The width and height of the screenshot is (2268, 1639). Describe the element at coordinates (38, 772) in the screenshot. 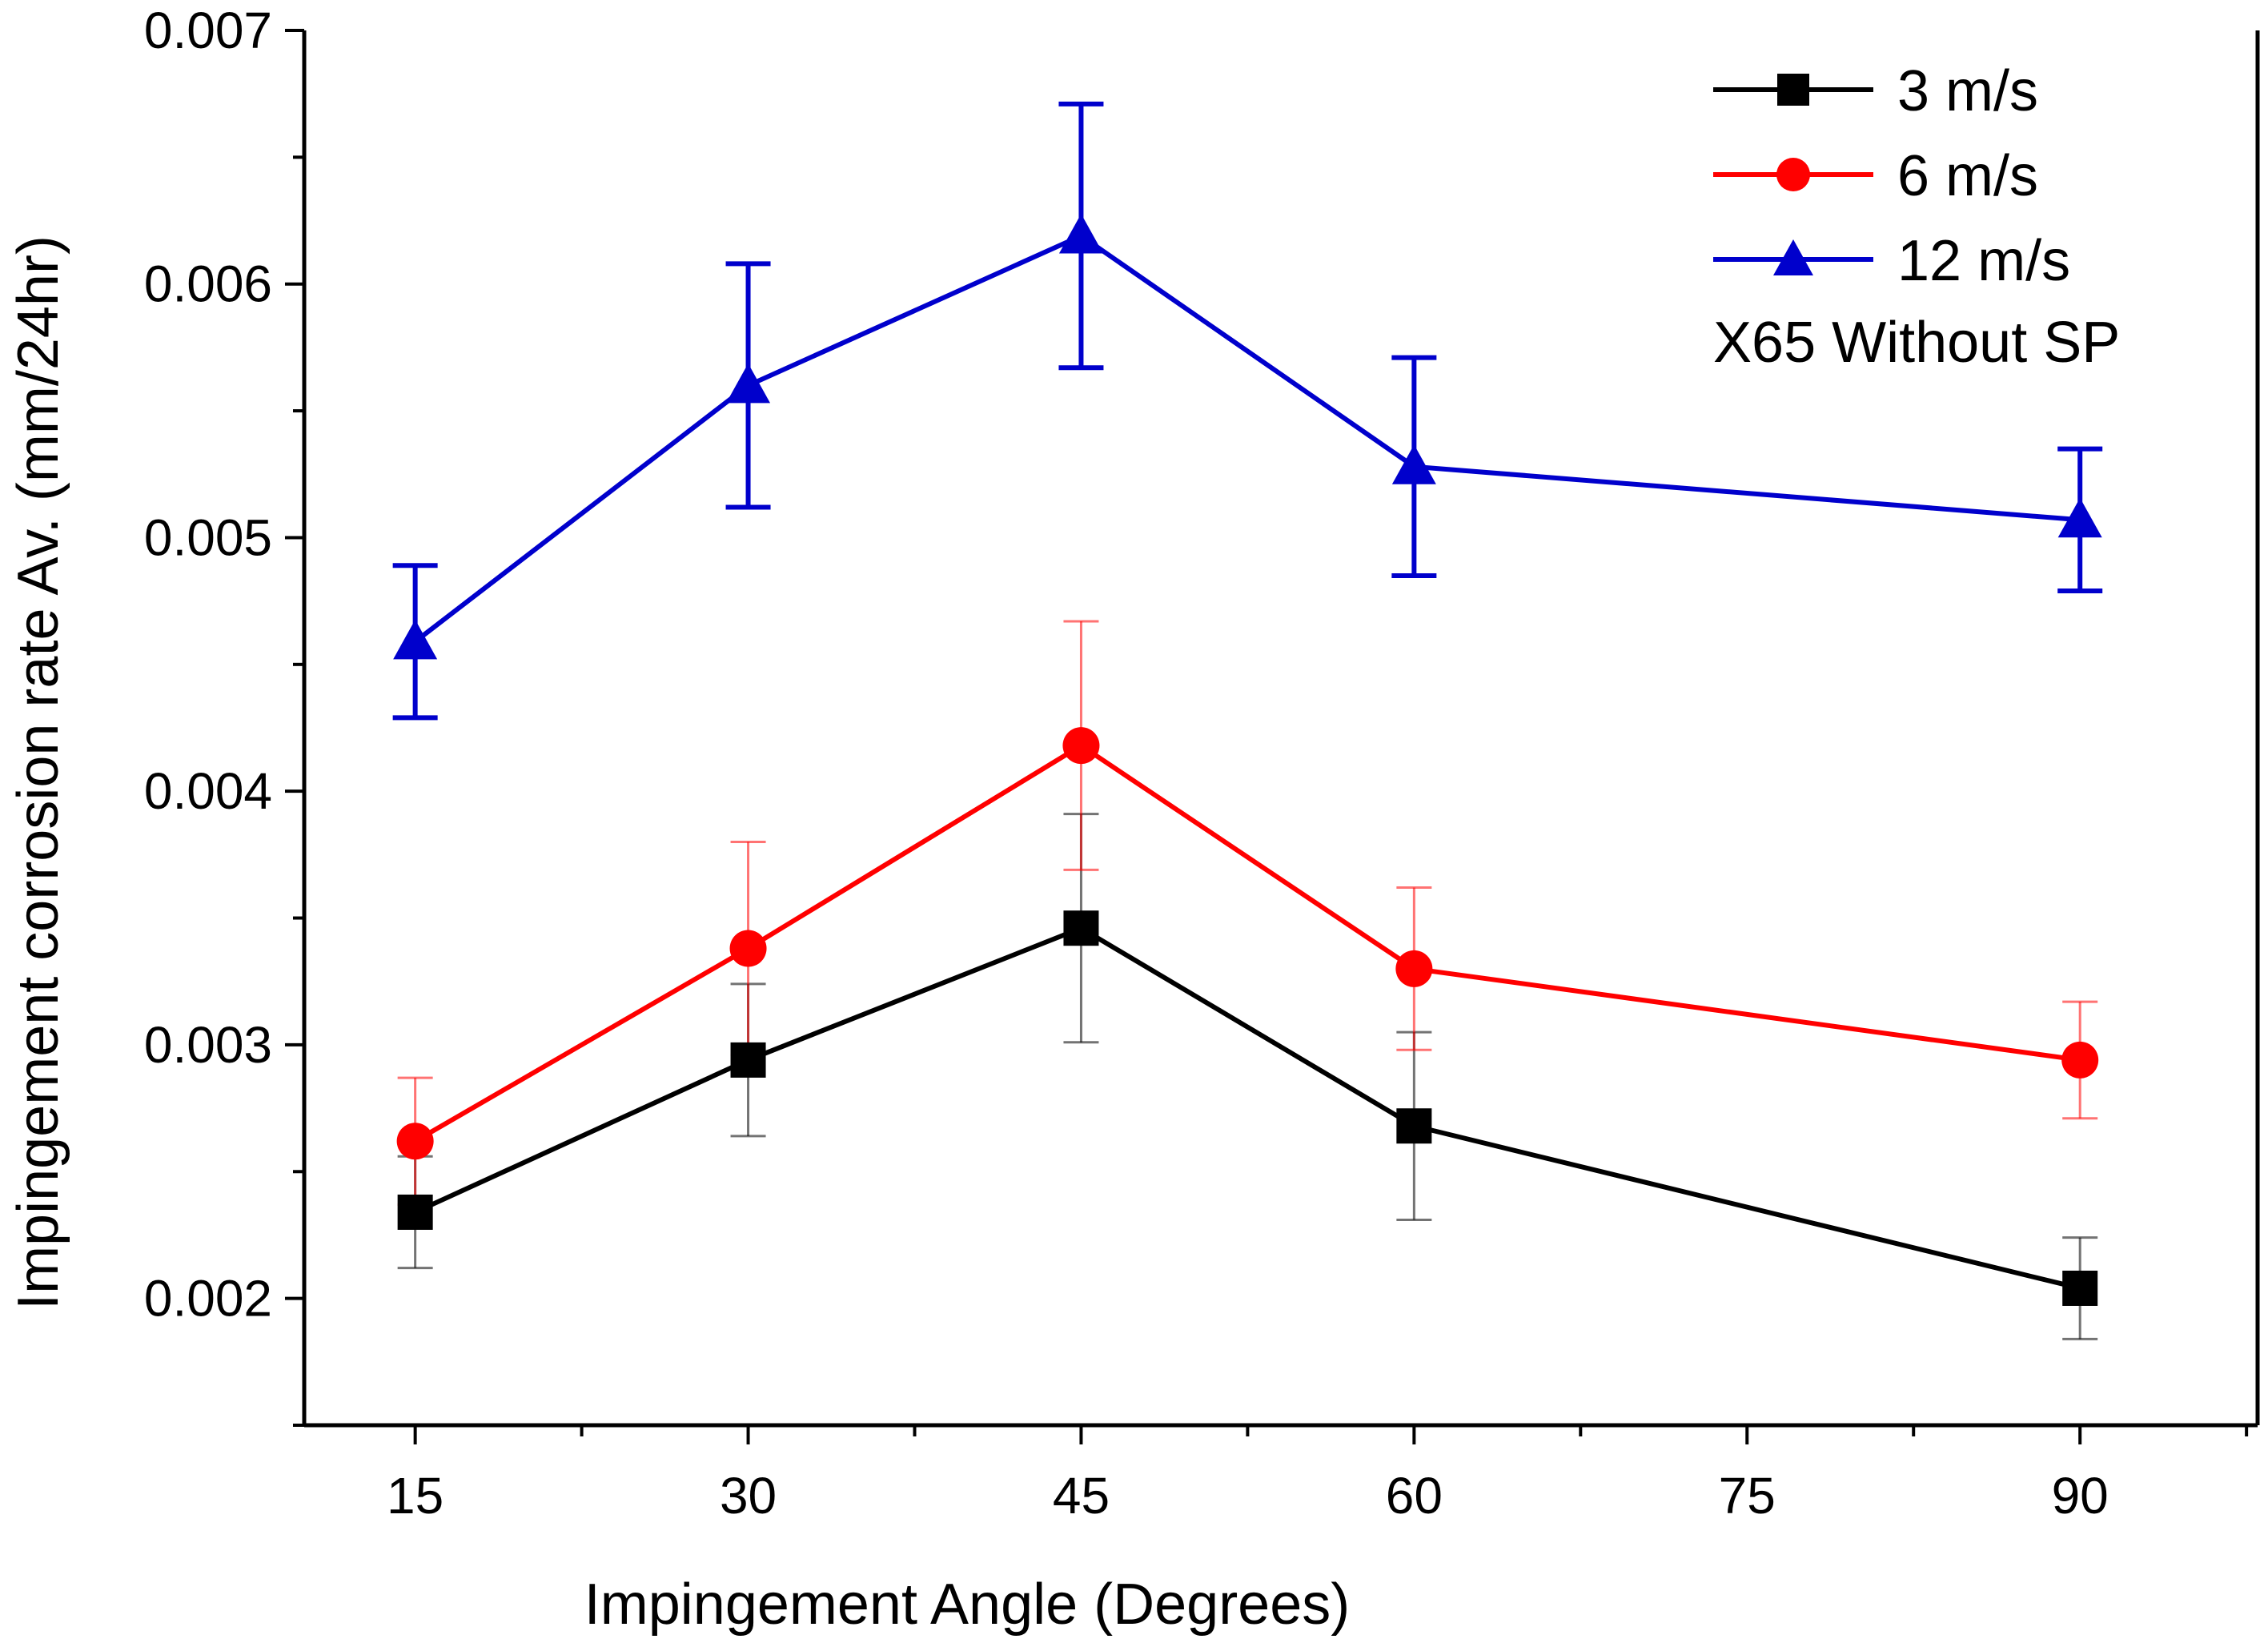

I see `y-axis-title: Impingement corrosion rate Av. (mm/24hr)` at that location.